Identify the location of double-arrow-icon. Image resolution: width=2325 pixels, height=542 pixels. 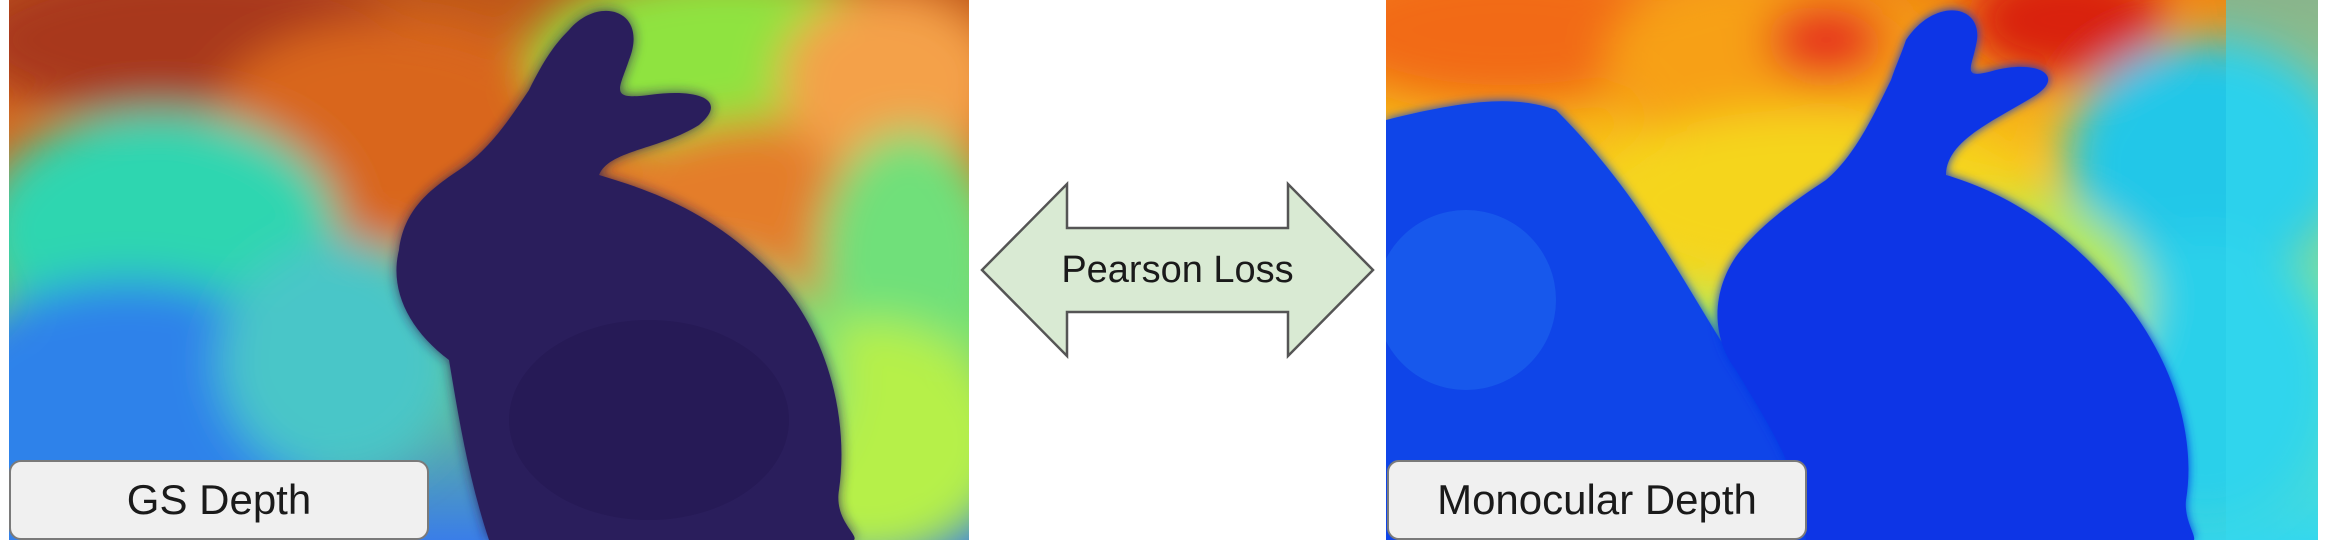
(1177, 270).